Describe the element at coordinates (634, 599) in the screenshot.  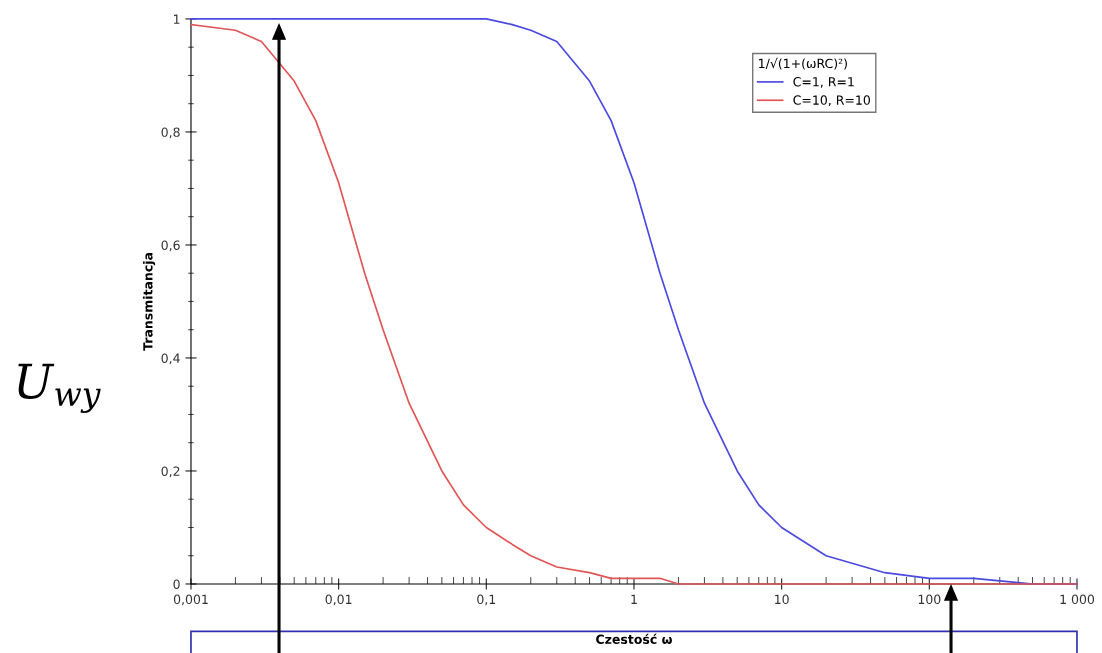
I see `x-tick-label: 1` at that location.